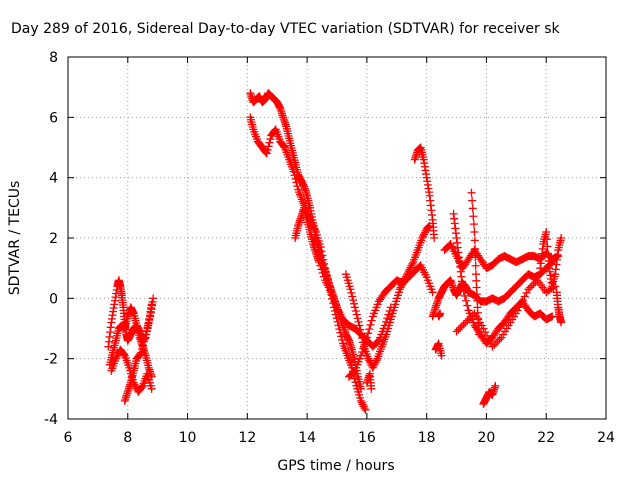  Describe the element at coordinates (606, 438) in the screenshot. I see `x-tick-label: 24` at that location.